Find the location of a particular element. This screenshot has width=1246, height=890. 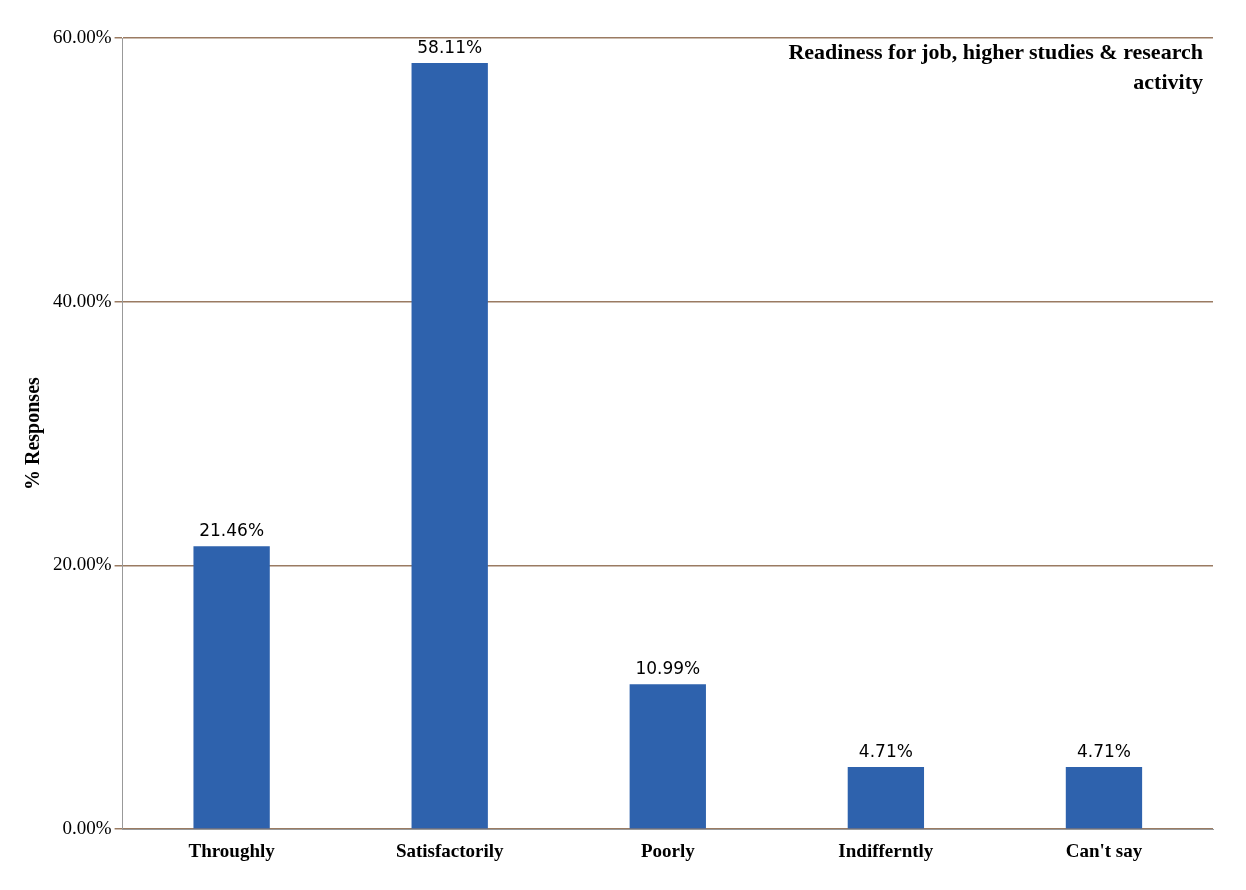

data-label: 58.11% is located at coordinates (450, 46).